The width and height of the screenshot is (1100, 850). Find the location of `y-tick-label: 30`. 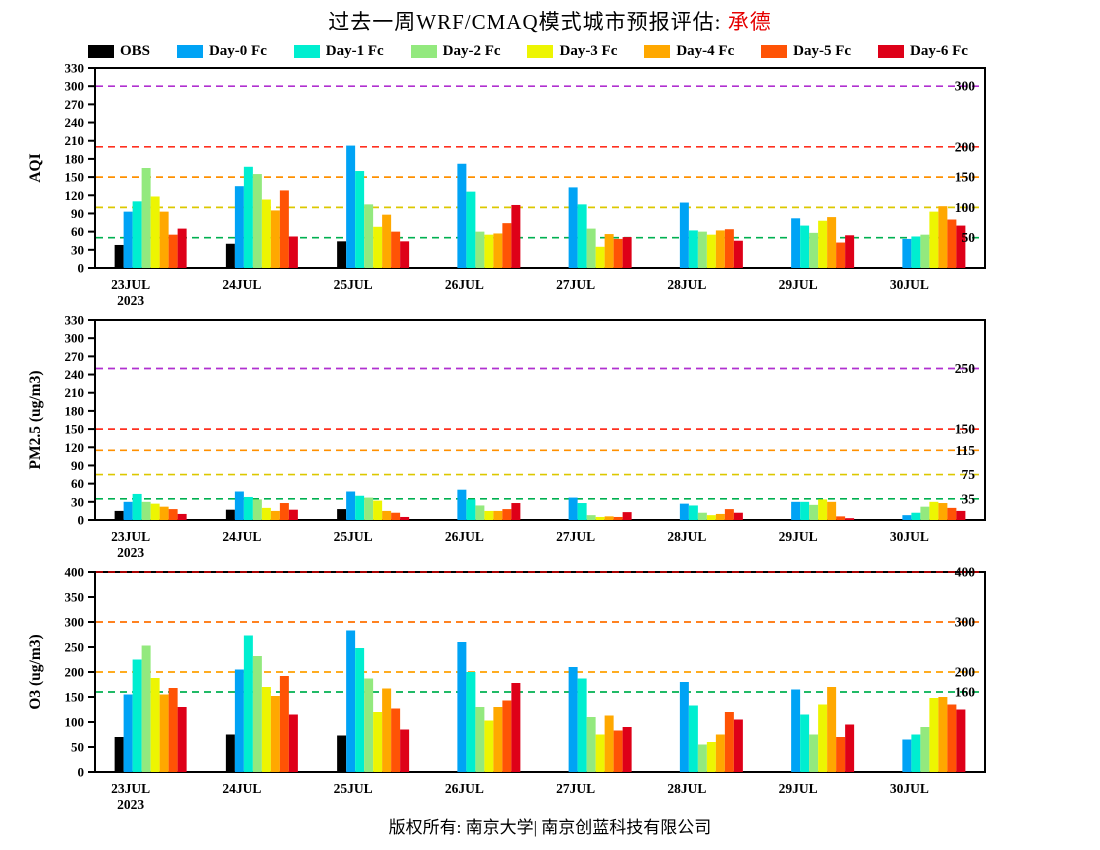

y-tick-label: 30 is located at coordinates (77, 501).